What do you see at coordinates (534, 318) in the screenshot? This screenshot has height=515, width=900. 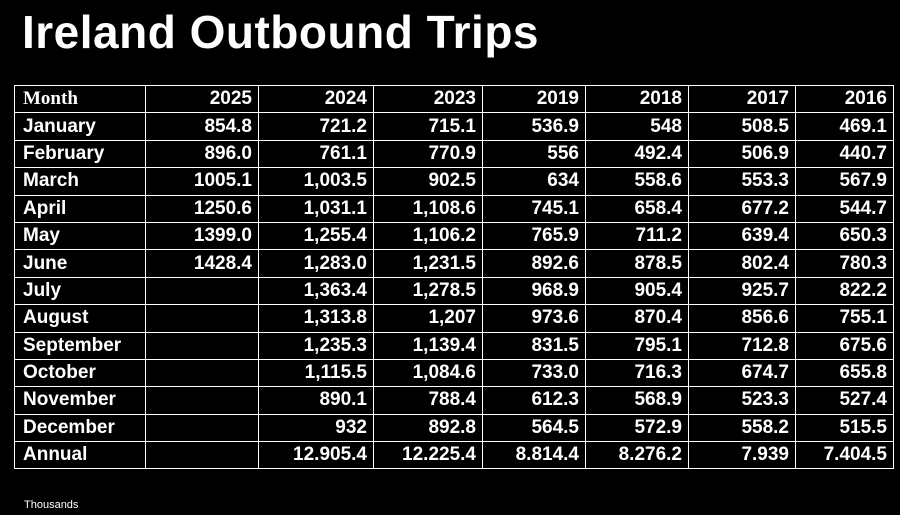 I see `cell: 973.6` at bounding box center [534, 318].